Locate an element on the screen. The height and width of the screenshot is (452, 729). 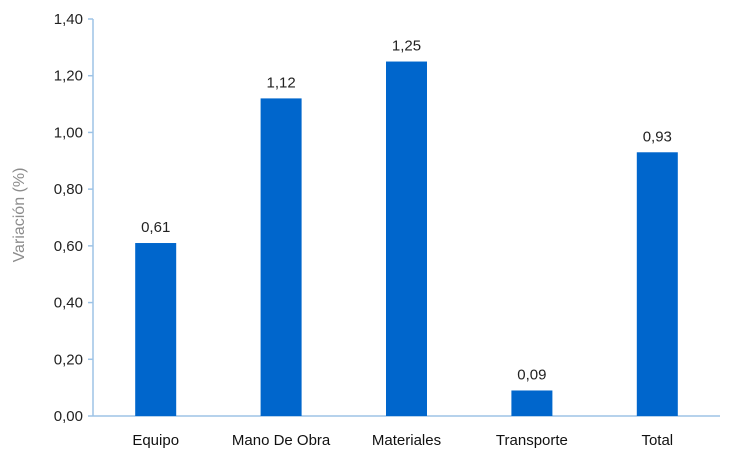
x-category-label: Total is located at coordinates (657, 440).